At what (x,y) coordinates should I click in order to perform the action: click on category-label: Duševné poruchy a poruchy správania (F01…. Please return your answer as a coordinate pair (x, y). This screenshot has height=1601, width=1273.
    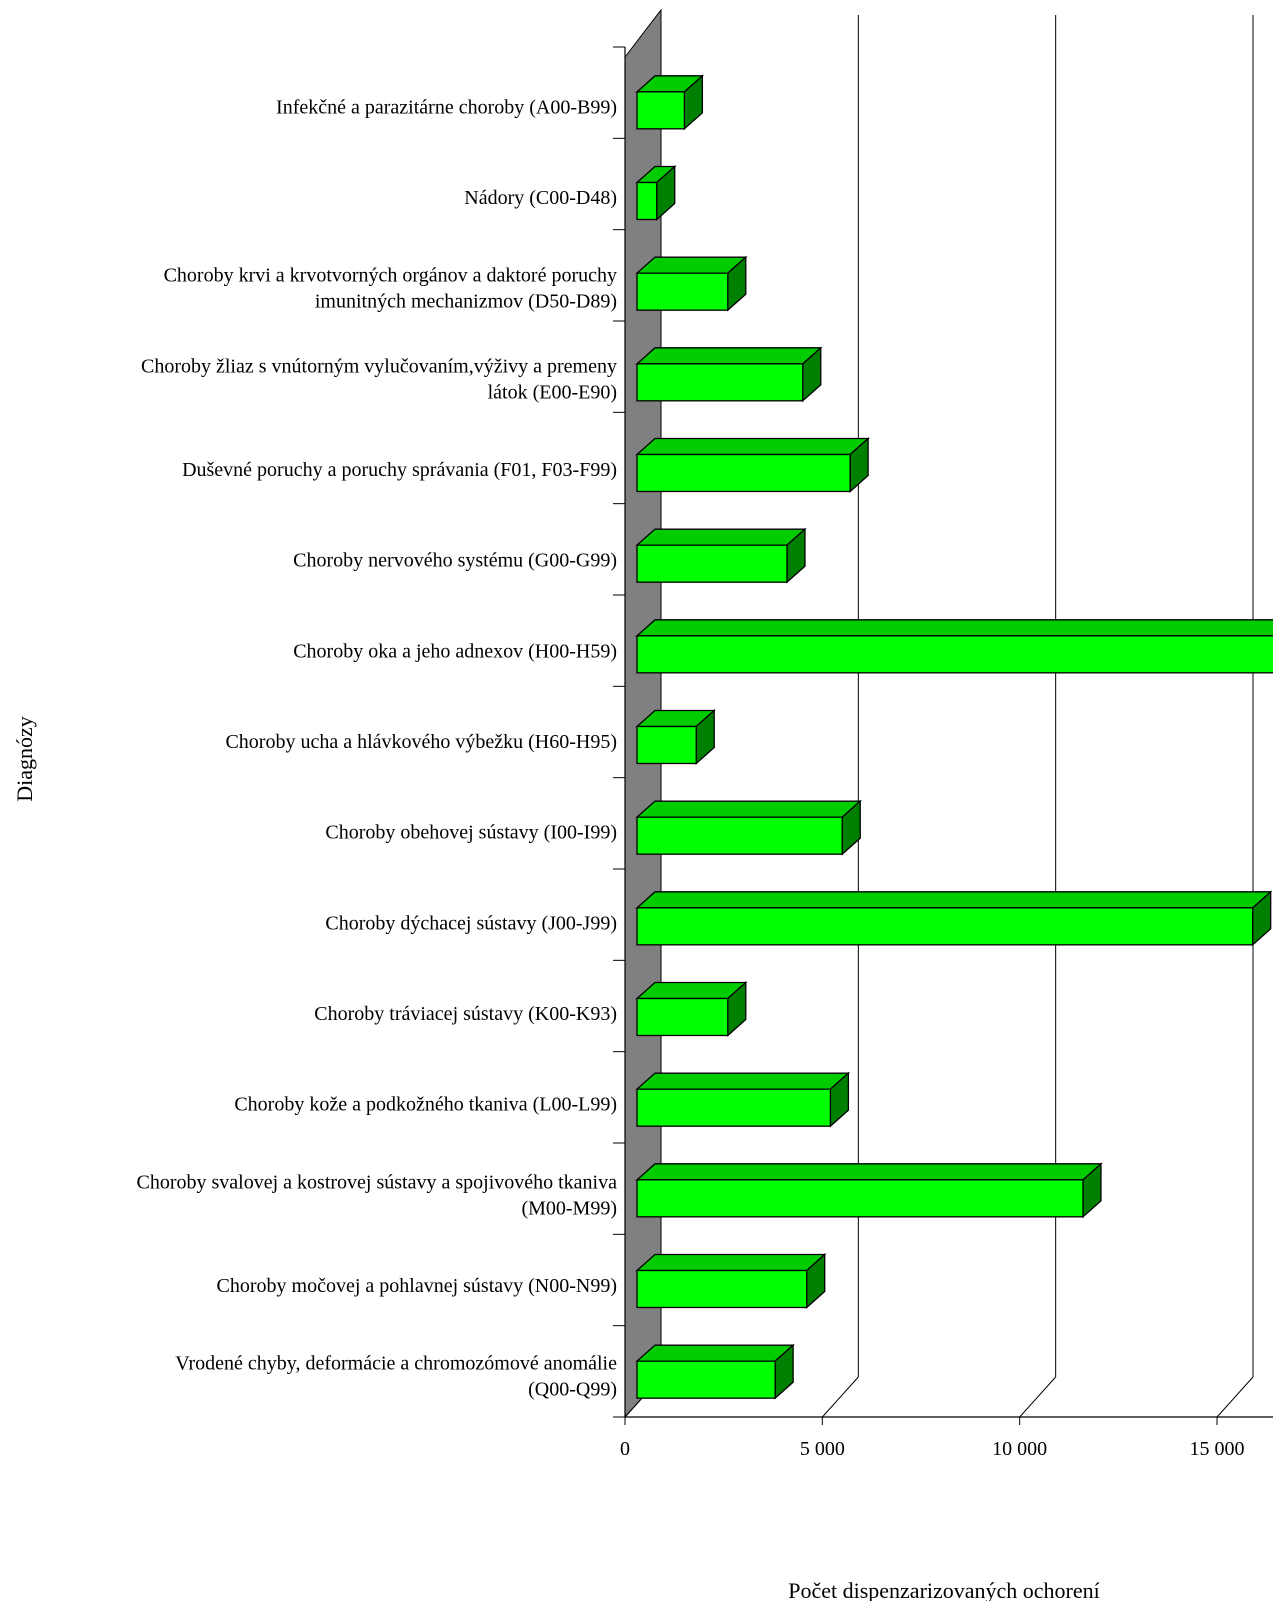
    Looking at the image, I should click on (399, 470).